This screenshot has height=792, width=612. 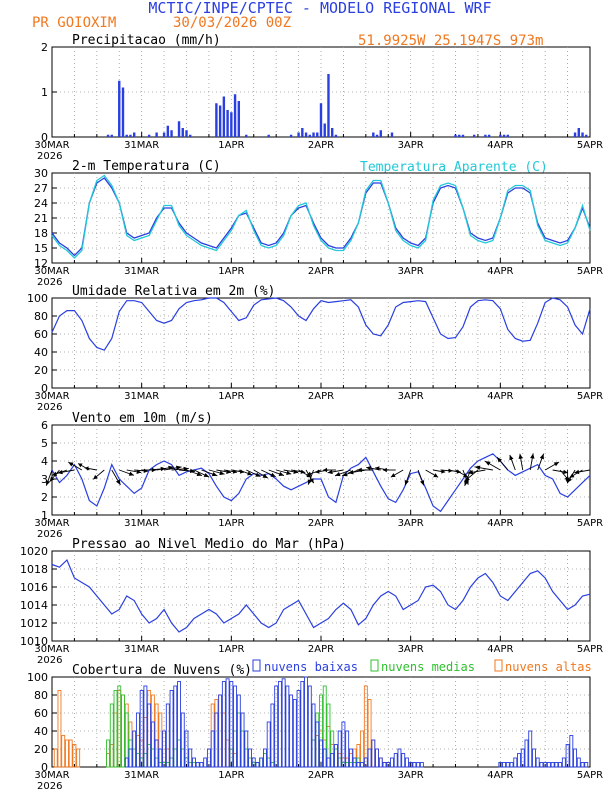 I want to click on y-tick-label: 1, so click(x=44, y=515).